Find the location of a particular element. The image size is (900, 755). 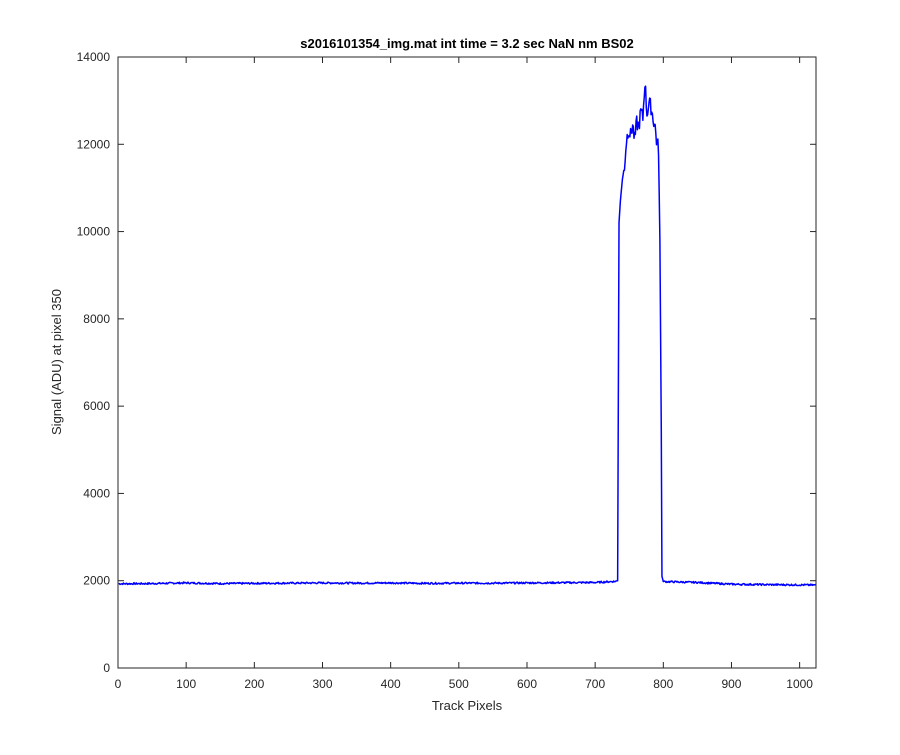

x-tick-label: 700 is located at coordinates (595, 684).